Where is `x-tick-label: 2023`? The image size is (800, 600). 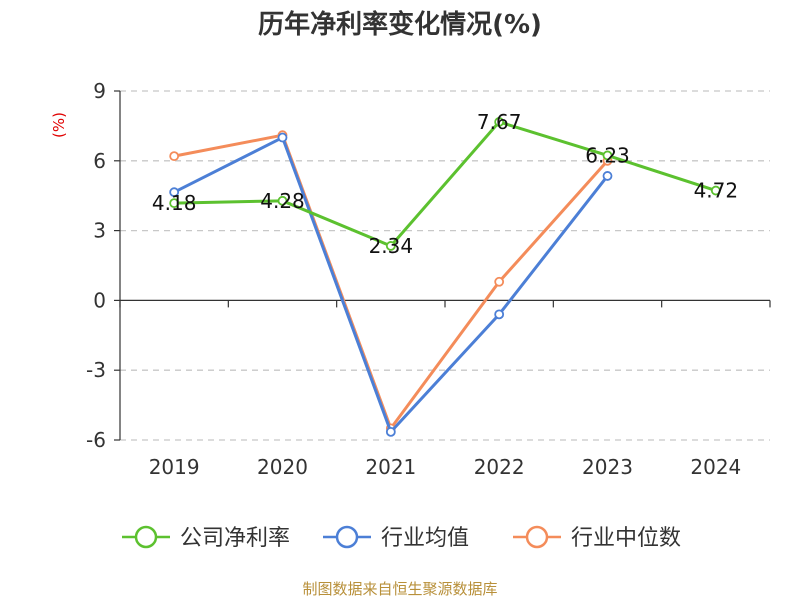
x-tick-label: 2023 is located at coordinates (607, 467).